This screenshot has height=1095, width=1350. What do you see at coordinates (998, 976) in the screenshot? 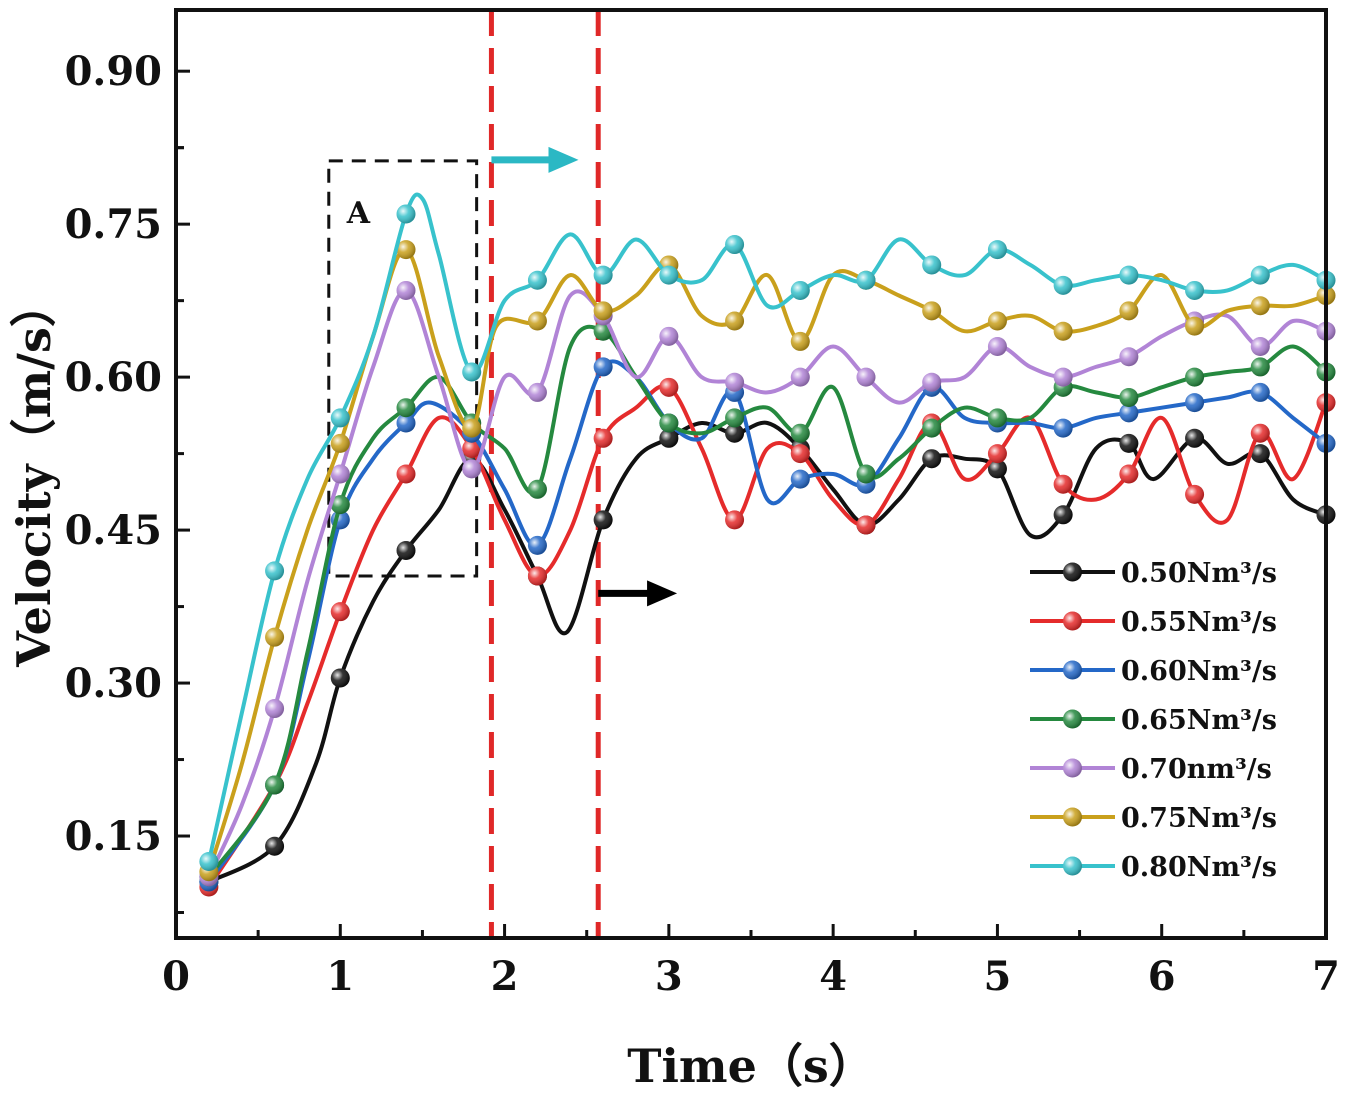
I see `x-tick-label: 5` at bounding box center [998, 976].